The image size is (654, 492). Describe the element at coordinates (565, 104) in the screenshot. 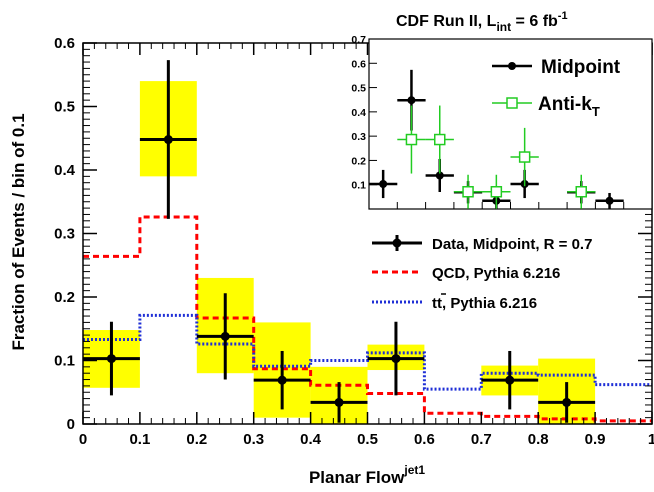

I see `inset-legend-antikt-main: Anti-k` at that location.